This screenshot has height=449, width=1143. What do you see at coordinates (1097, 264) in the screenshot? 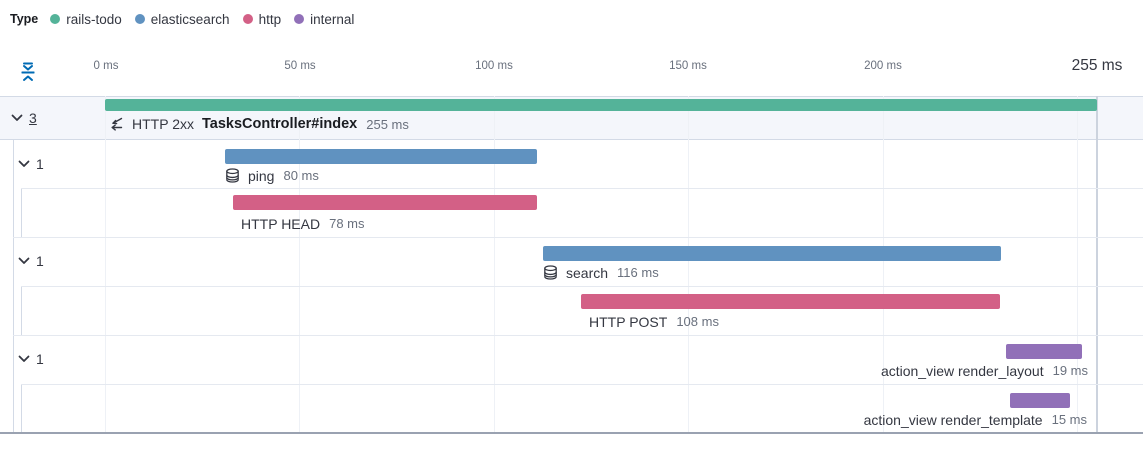
I see `trace-end-marker` at bounding box center [1097, 264].